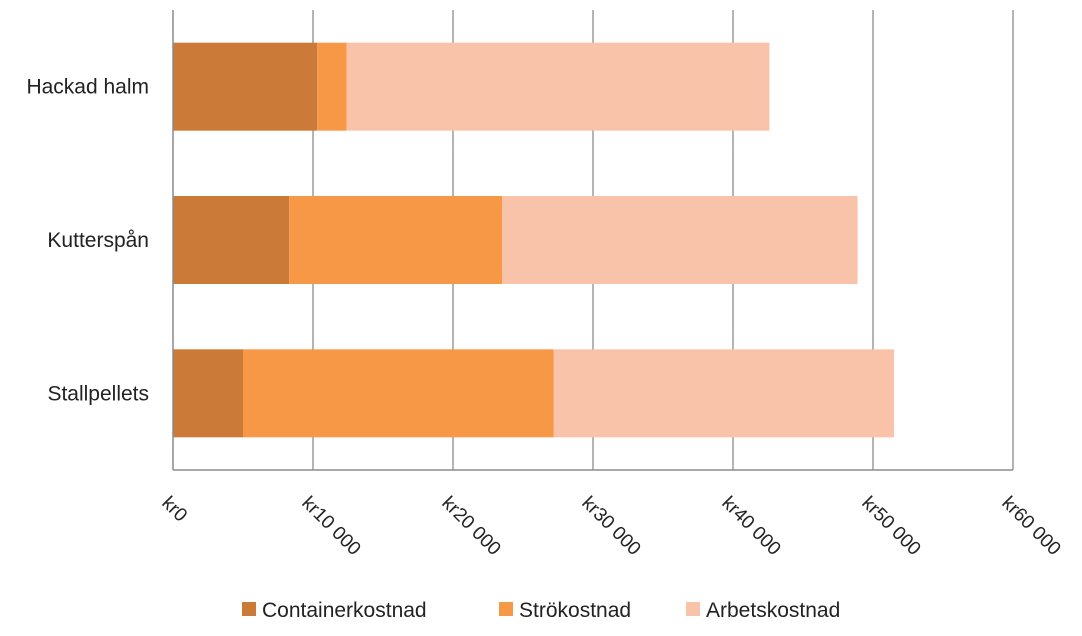 Image resolution: width=1082 pixels, height=636 pixels. Describe the element at coordinates (330, 526) in the screenshot. I see `x-tick-label: kr10 000` at that location.